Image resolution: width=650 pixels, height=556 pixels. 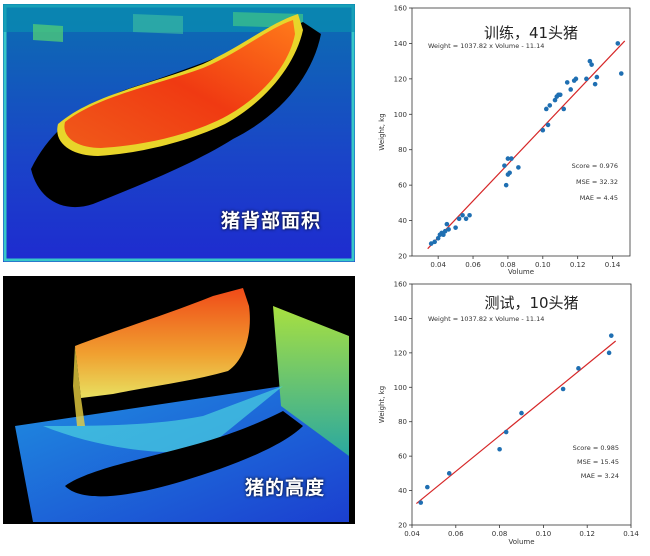 I want to click on chart-title: 训练，41头猪, so click(x=531, y=33).